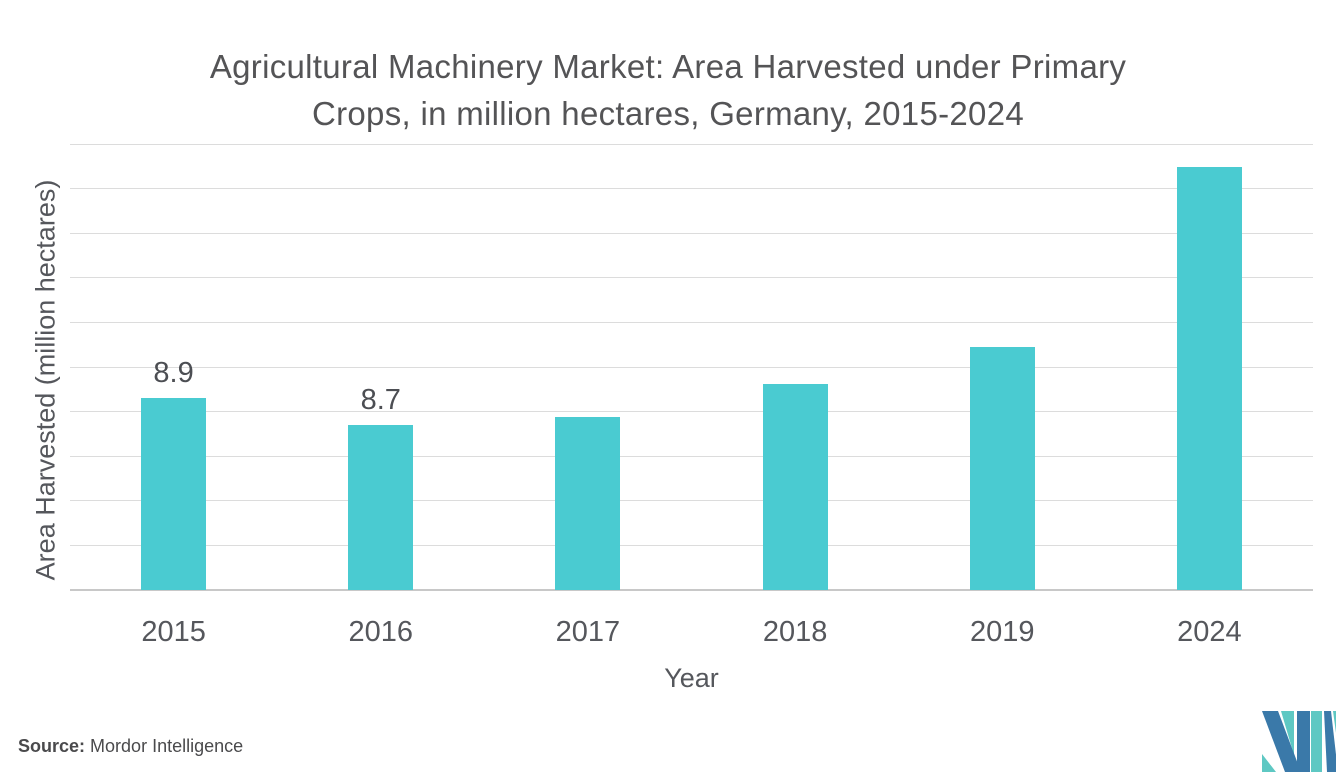 The image size is (1336, 775). What do you see at coordinates (1209, 632) in the screenshot?
I see `x-tick-2024: 2024` at bounding box center [1209, 632].